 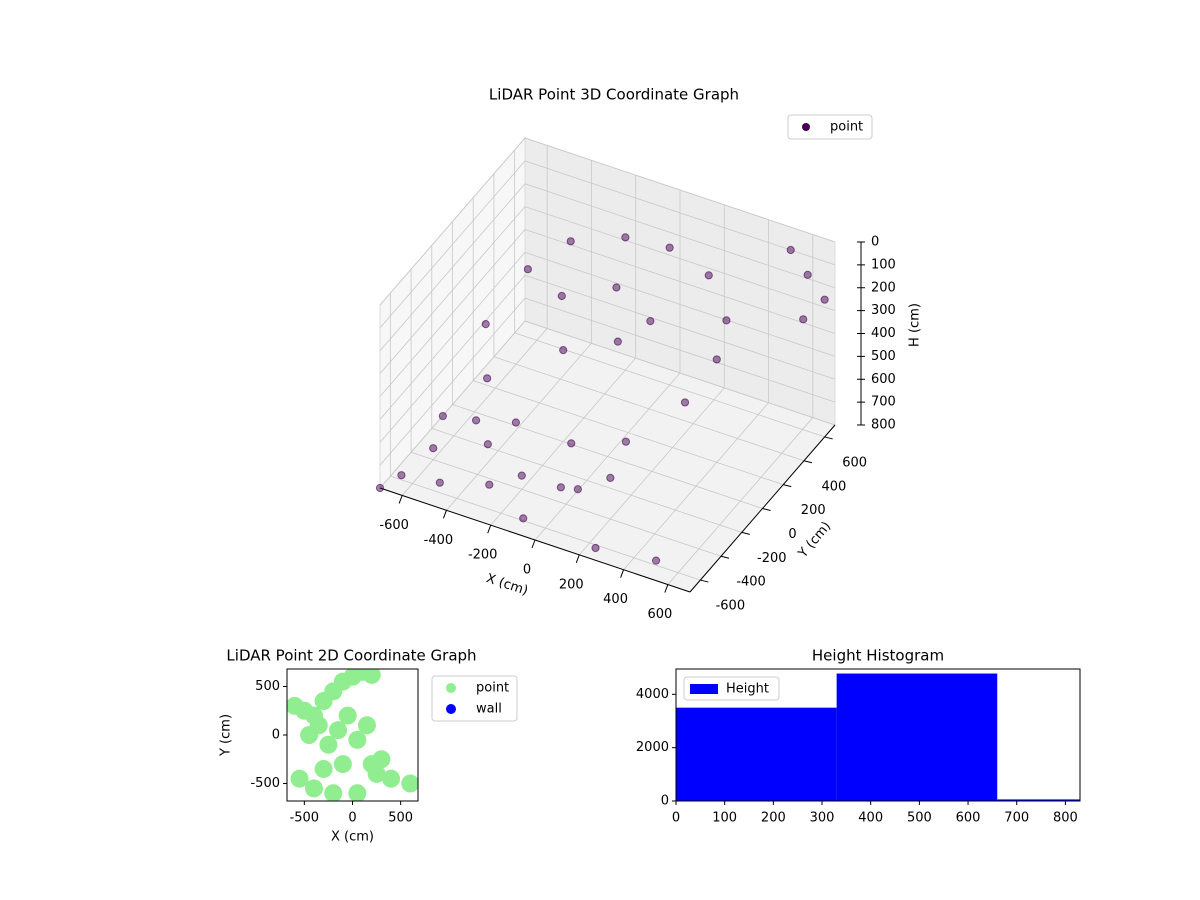 I want to click on plot-area, so click(x=878, y=737).